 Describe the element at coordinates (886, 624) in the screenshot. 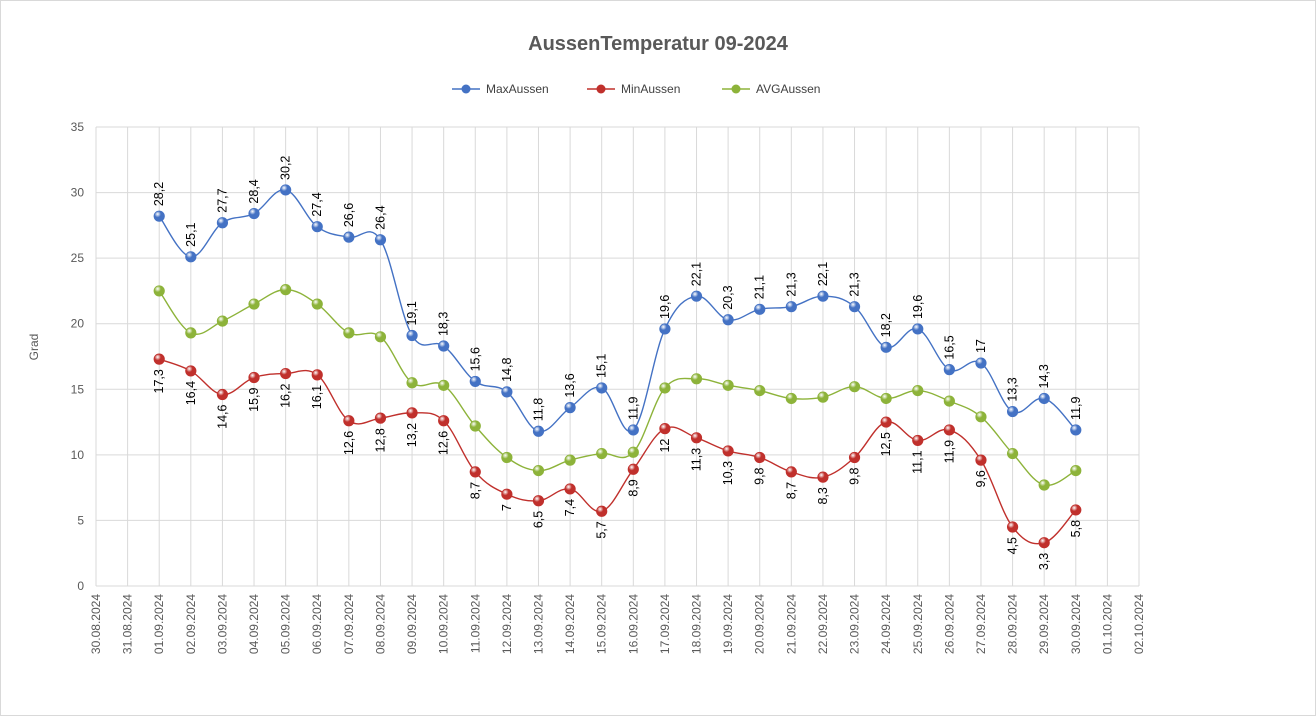

I see `x-tick-label: 24.09.2024` at that location.